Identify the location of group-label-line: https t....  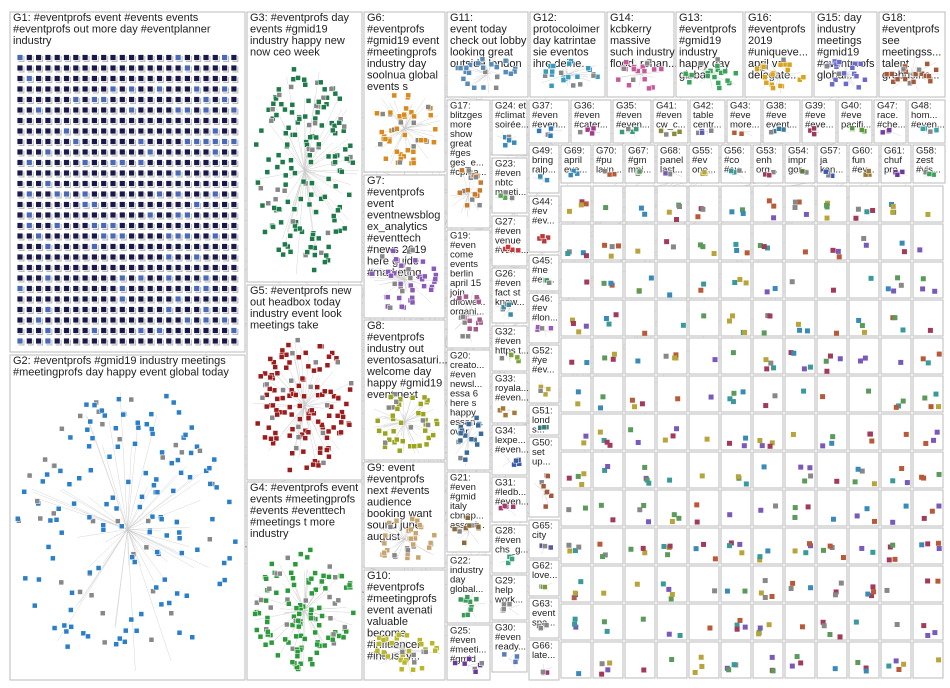
(512, 350).